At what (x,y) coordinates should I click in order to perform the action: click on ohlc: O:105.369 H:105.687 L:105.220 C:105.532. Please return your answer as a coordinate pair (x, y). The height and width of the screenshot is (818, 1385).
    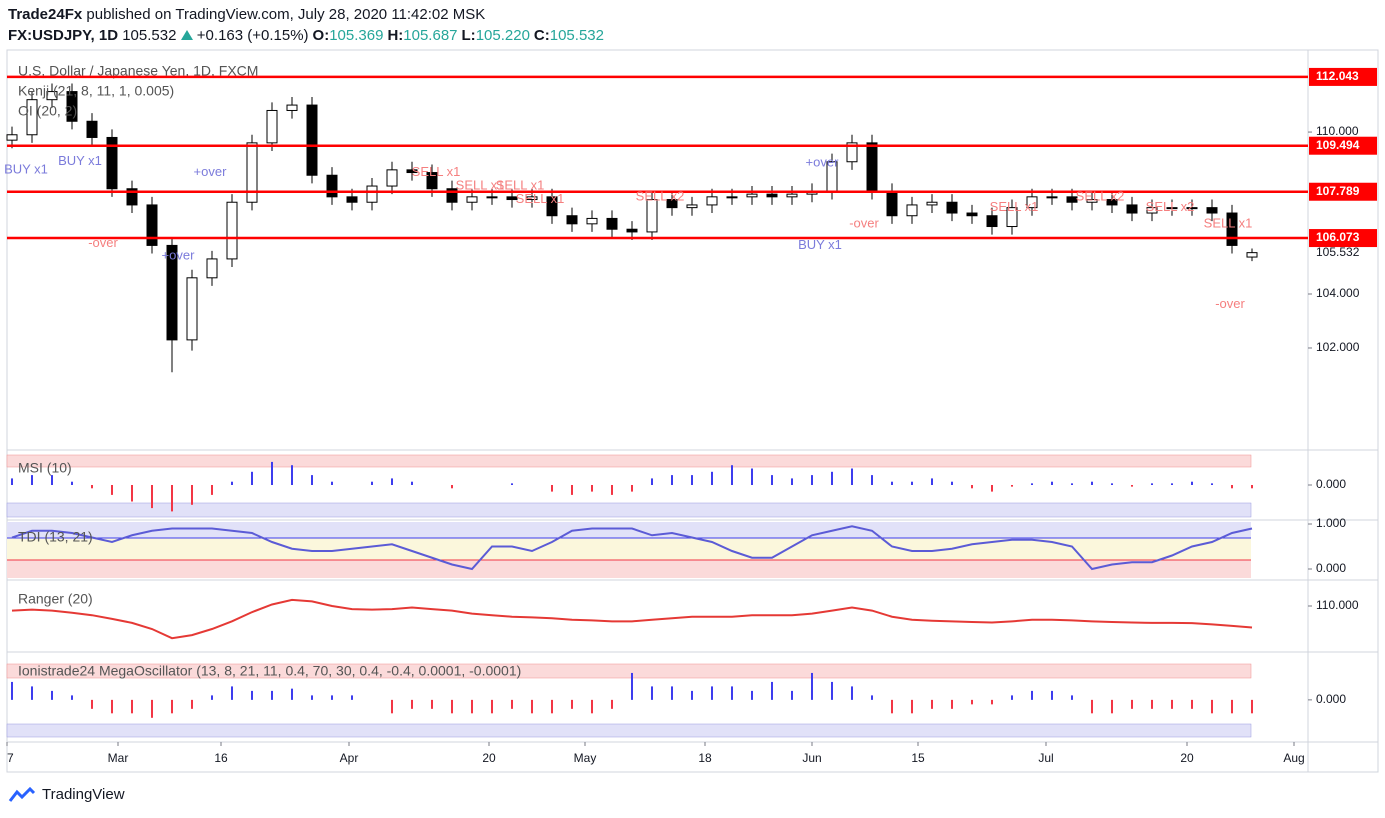
    Looking at the image, I should click on (456, 35).